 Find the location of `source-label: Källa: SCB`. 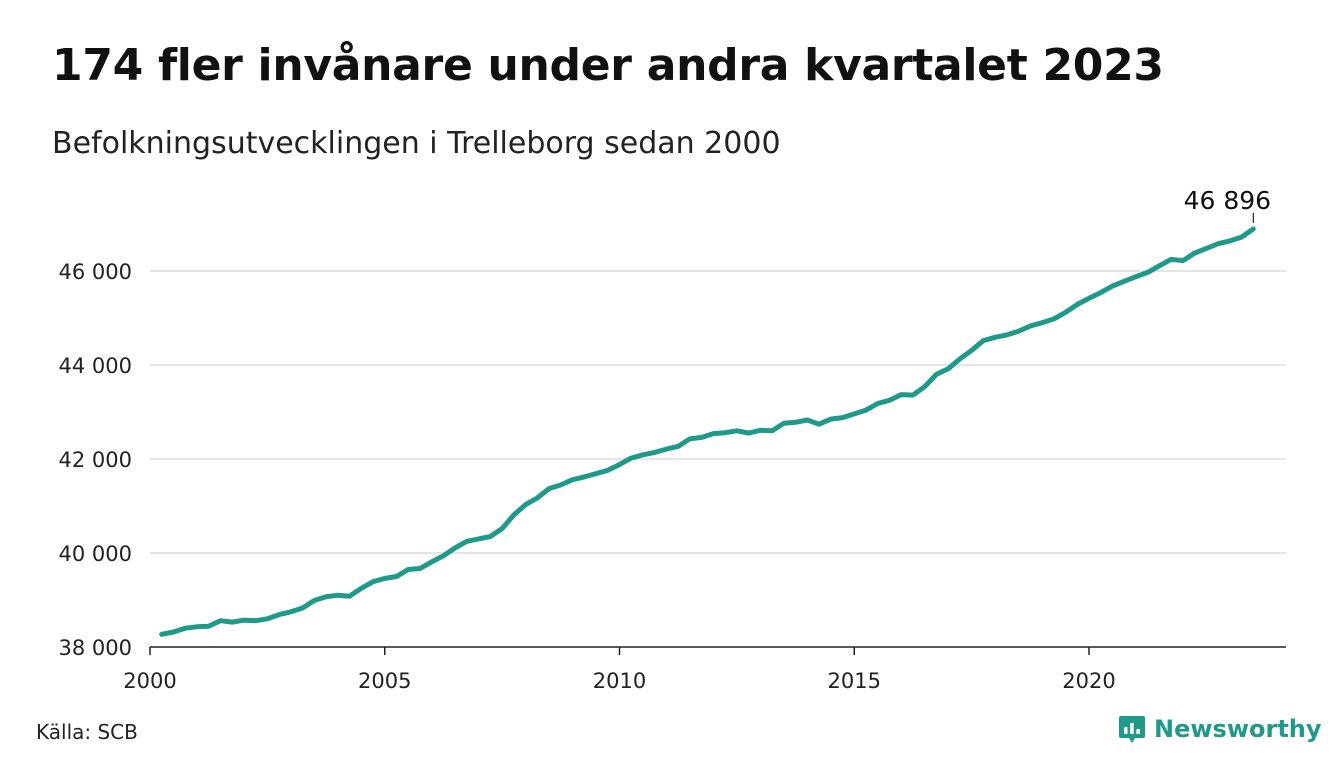

source-label: Källa: SCB is located at coordinates (87, 732).